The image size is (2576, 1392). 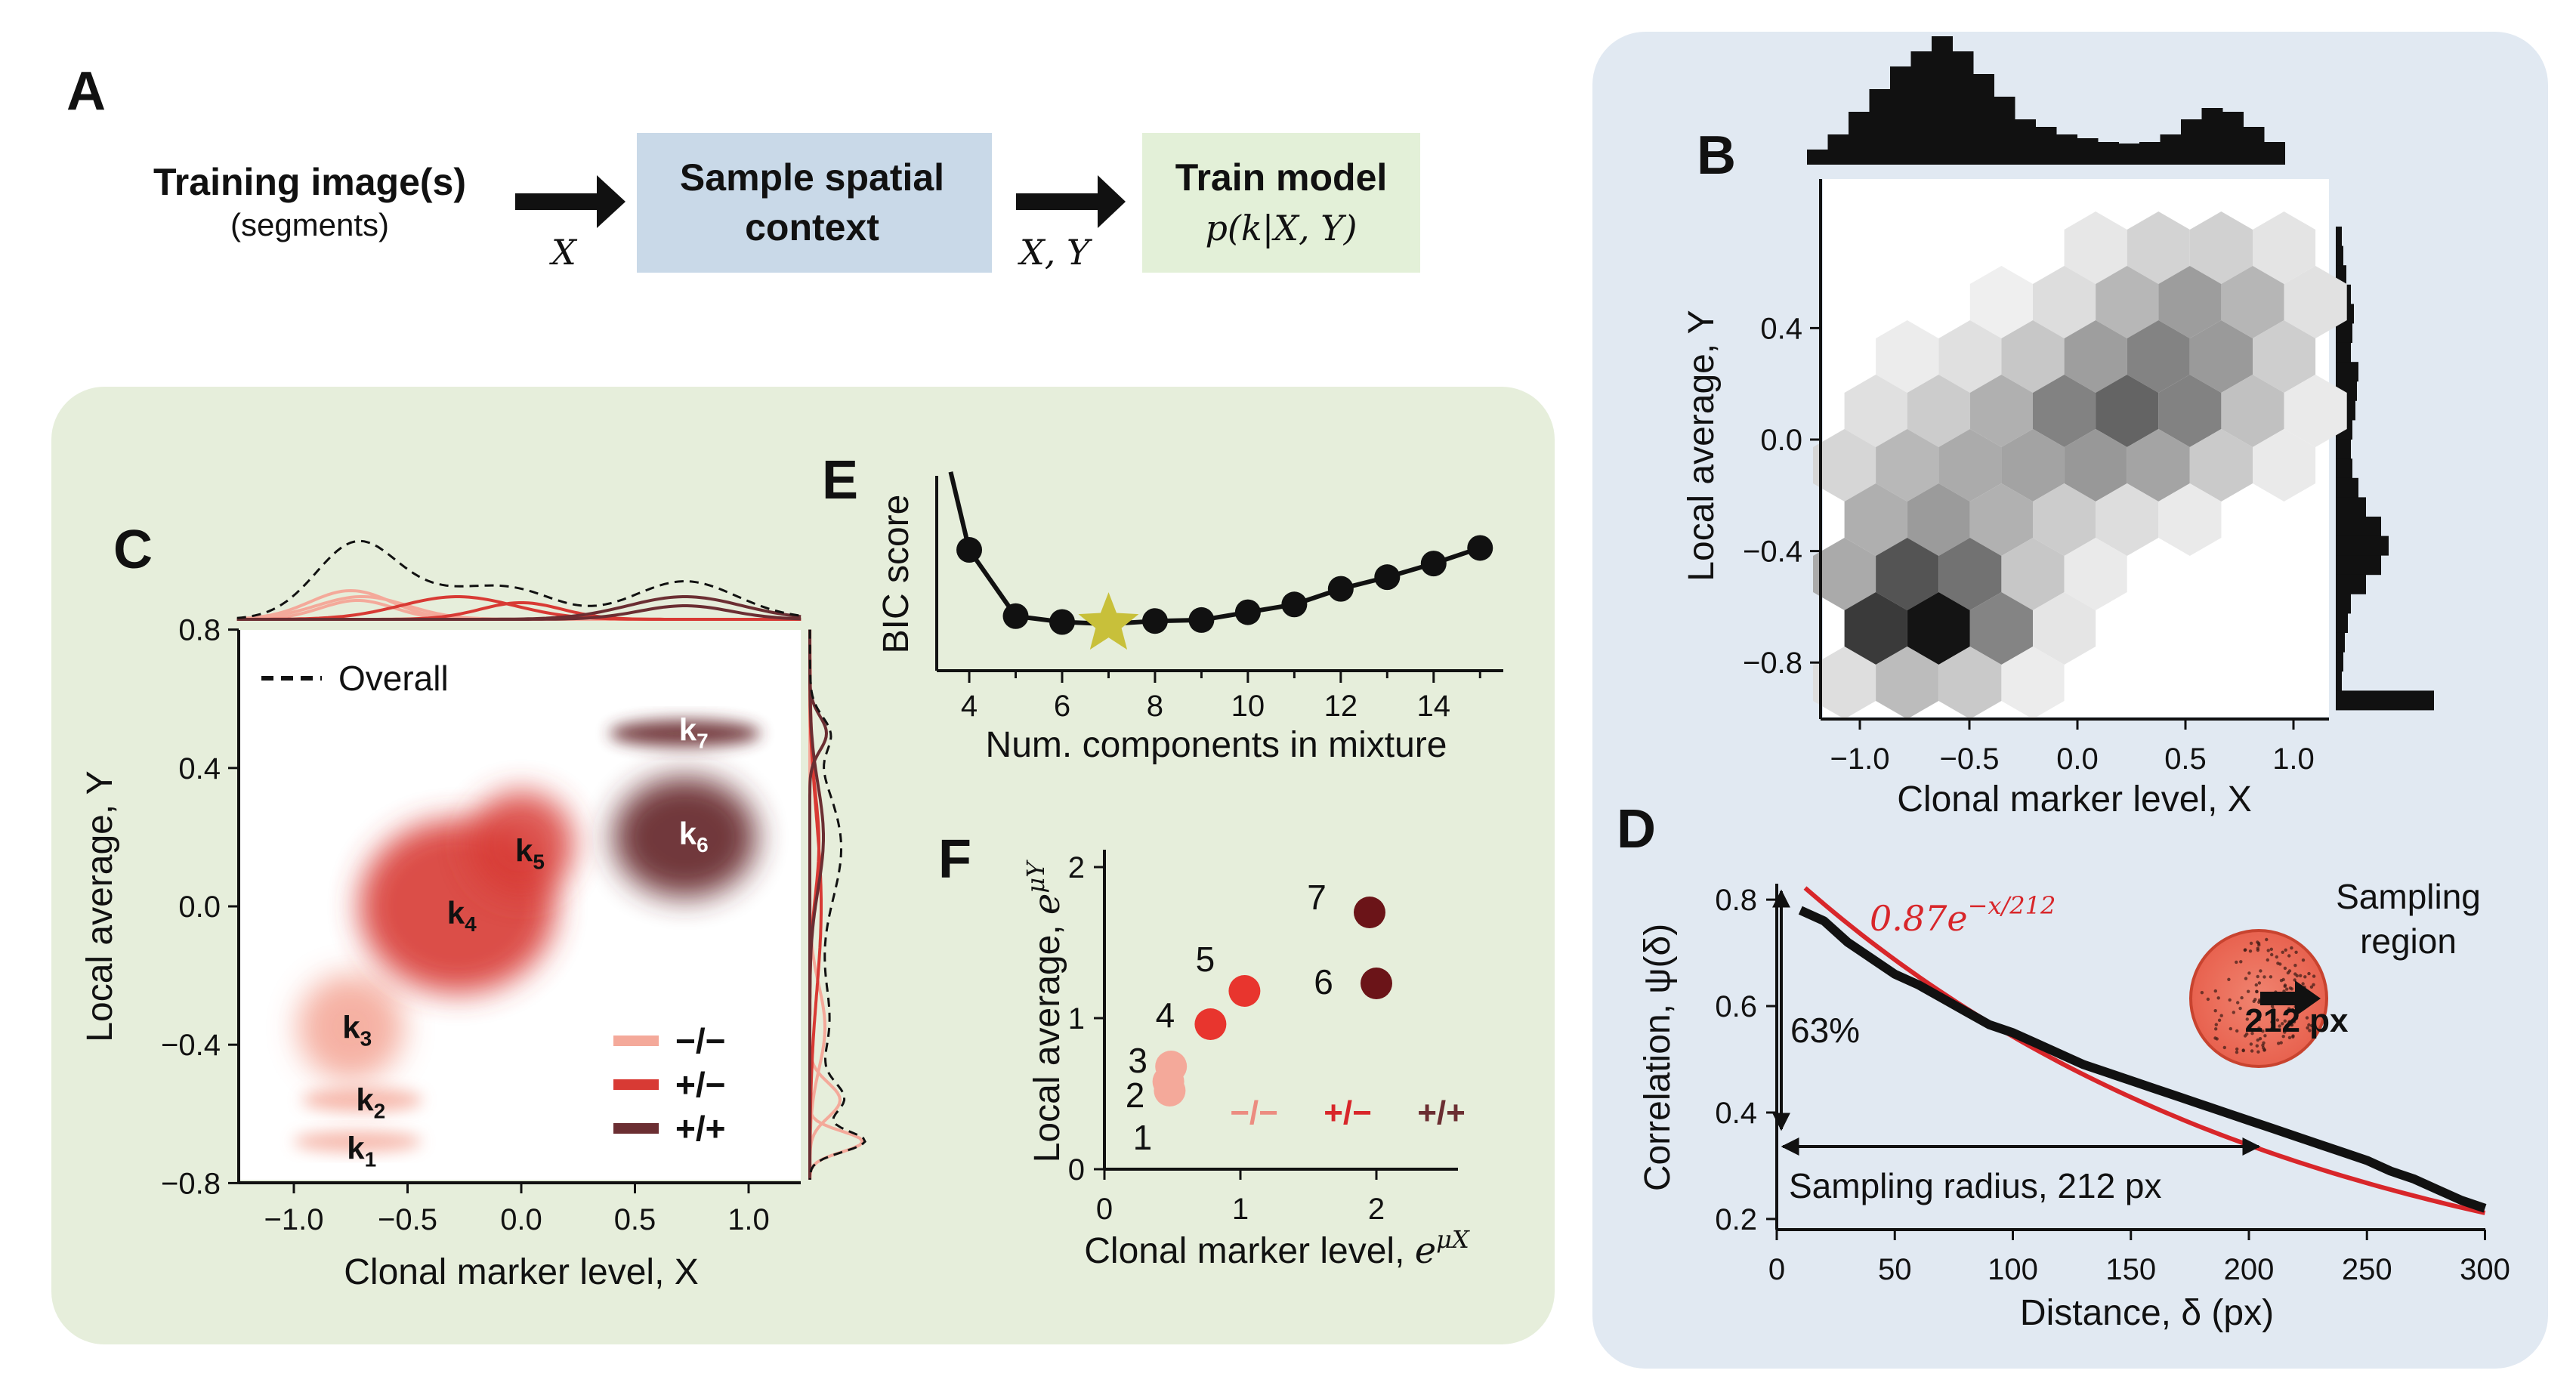 What do you see at coordinates (563, 252) in the screenshot?
I see `arrow-1-label: X` at bounding box center [563, 252].